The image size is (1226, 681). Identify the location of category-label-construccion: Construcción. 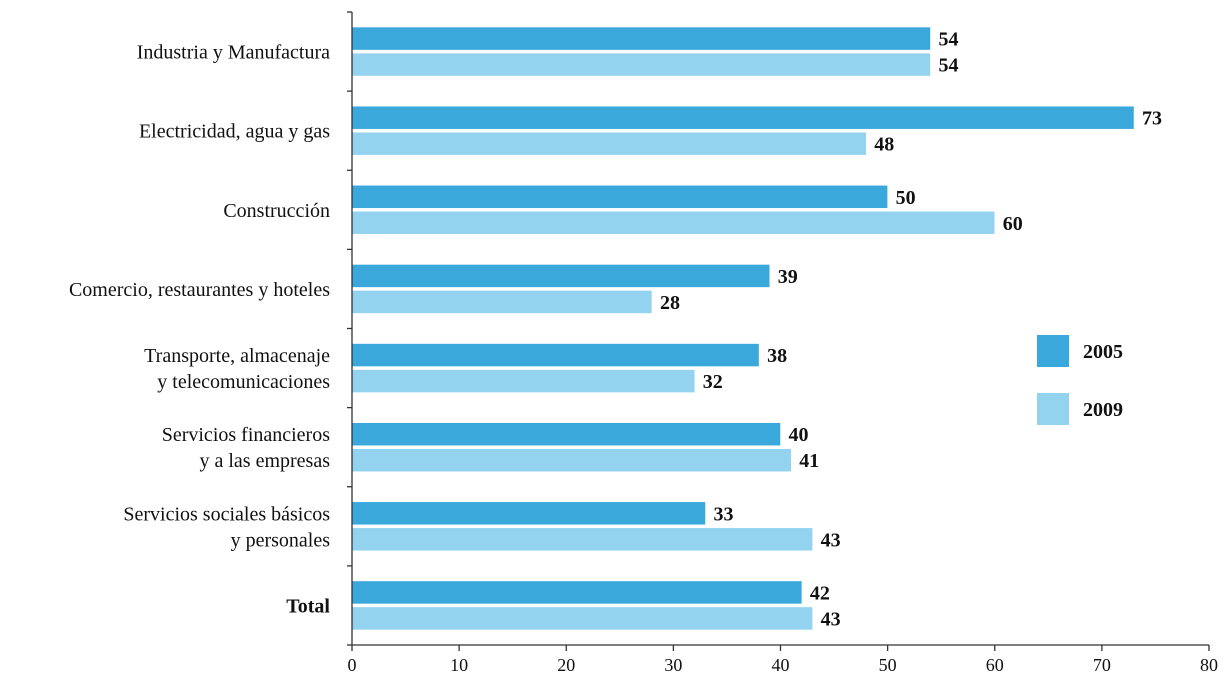
(276, 211).